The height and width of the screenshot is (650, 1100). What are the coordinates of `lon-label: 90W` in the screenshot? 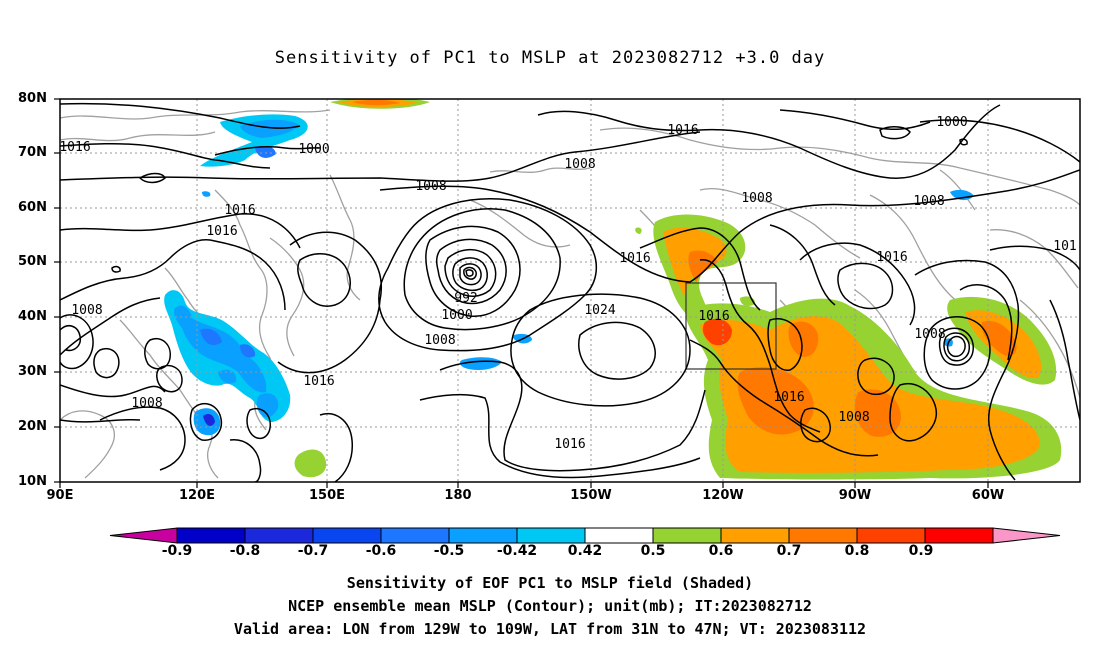 It's located at (855, 495).